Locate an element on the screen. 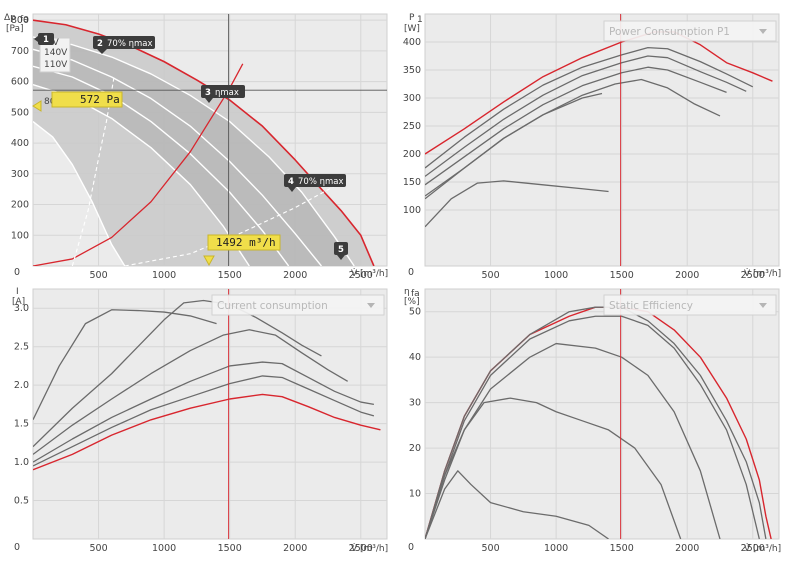 The height and width of the screenshot is (568, 795). marker-number: 3 is located at coordinates (208, 93).